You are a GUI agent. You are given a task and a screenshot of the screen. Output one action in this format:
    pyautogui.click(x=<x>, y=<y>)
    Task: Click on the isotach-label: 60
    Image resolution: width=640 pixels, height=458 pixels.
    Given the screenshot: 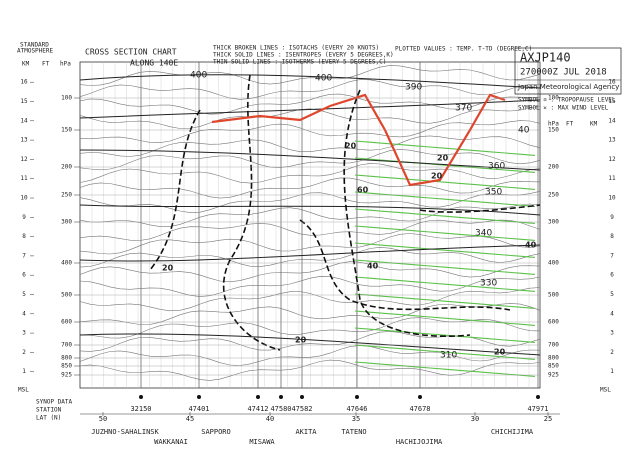 What is the action you would take?
    pyautogui.click(x=363, y=190)
    